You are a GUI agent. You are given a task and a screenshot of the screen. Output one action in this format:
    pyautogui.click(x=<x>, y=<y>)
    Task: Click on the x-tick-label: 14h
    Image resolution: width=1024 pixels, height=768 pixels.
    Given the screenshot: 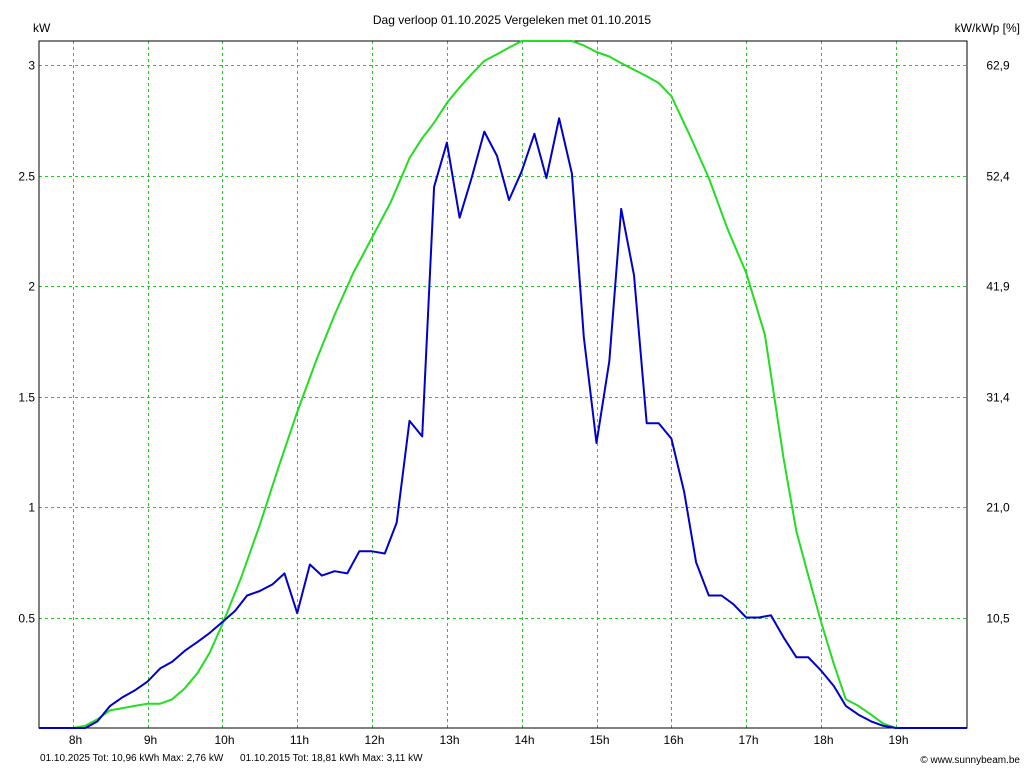 What is the action you would take?
    pyautogui.click(x=524, y=740)
    